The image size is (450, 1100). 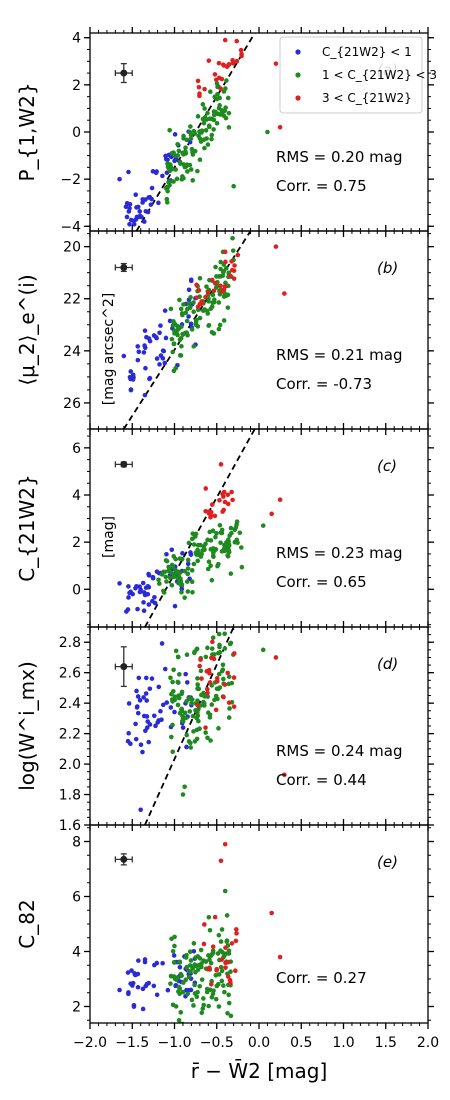 What do you see at coordinates (217, 1043) in the screenshot?
I see `x-tick-label: −0.5` at bounding box center [217, 1043].